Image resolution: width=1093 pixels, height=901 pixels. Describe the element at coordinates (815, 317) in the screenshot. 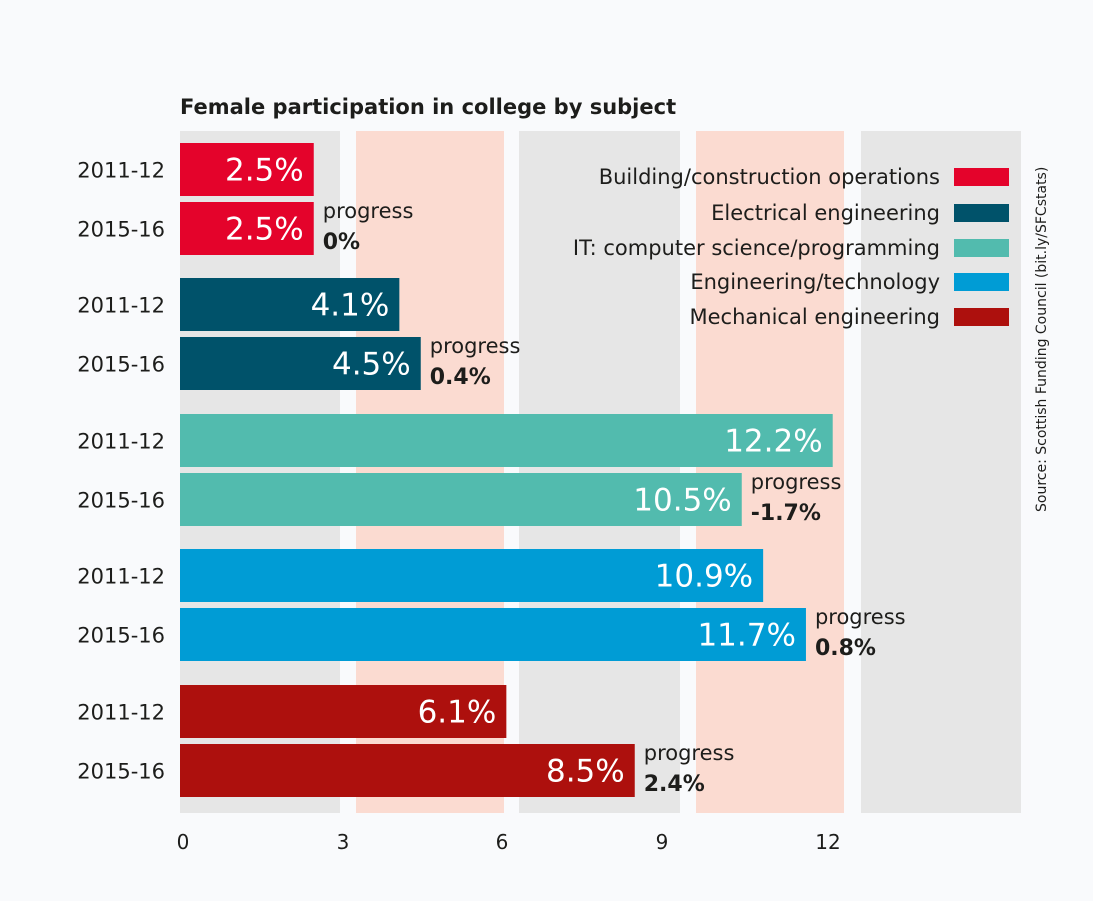

I see `legend-label: Mechanical engineering` at that location.